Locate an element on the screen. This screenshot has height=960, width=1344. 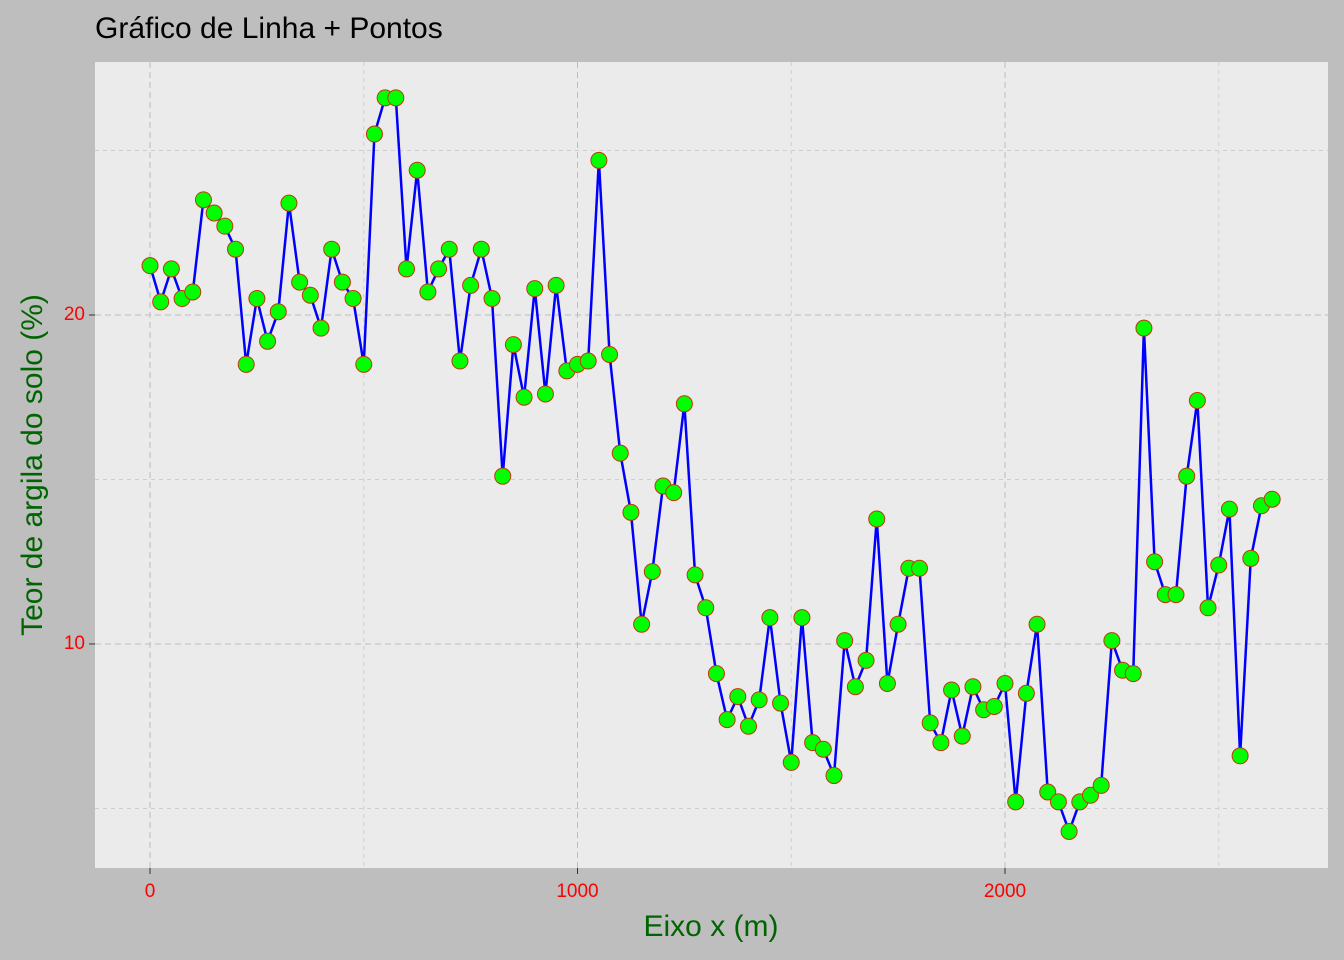
x-tick-label: 1000 is located at coordinates (577, 891).